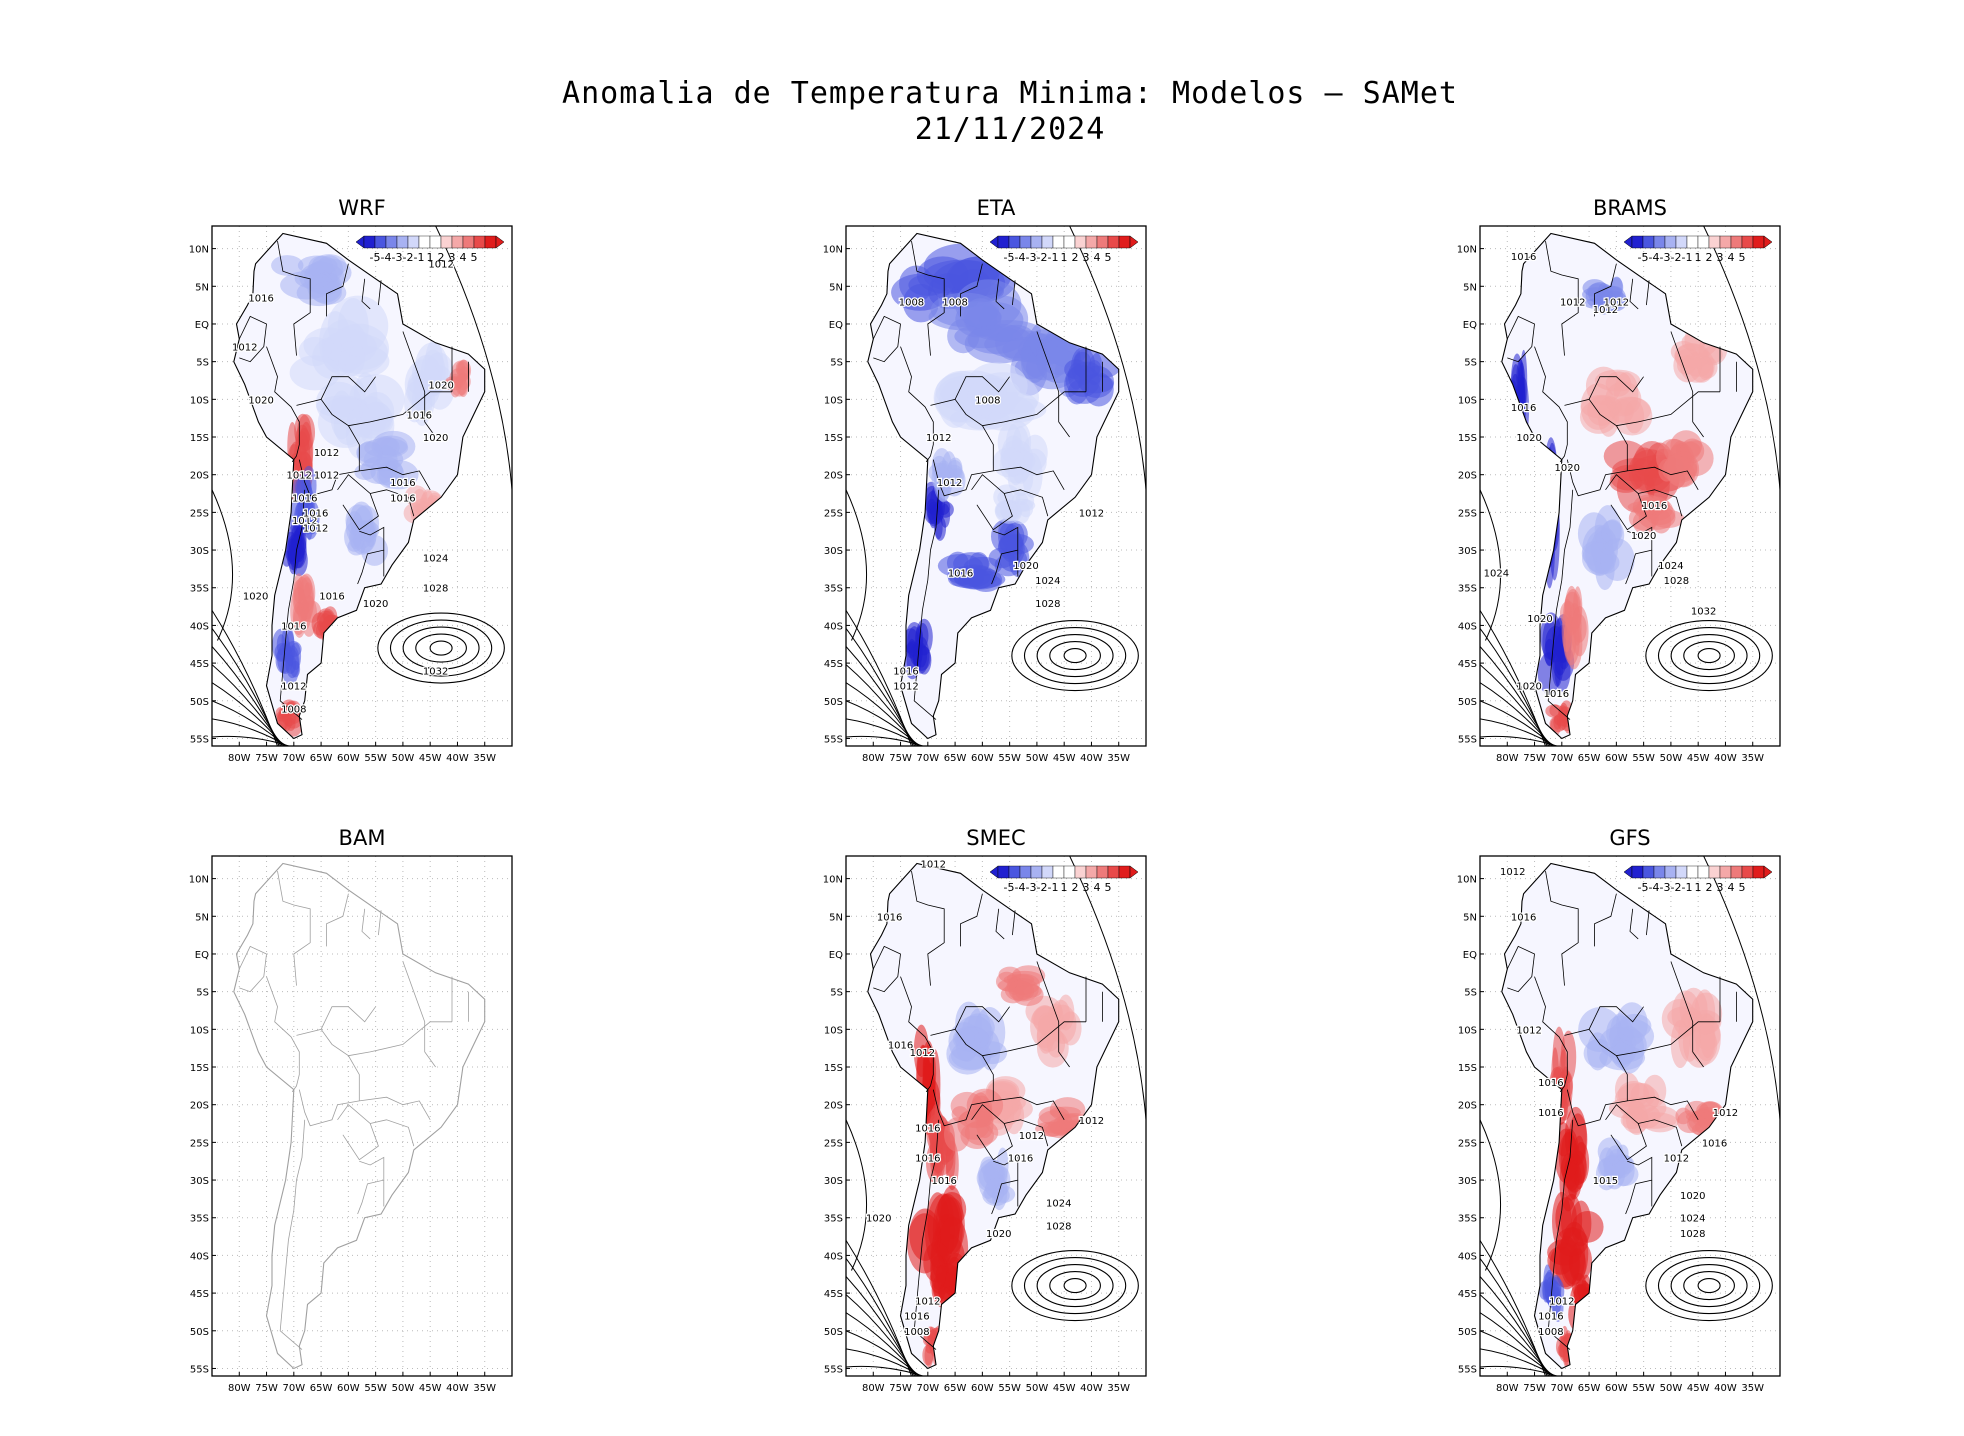 The width and height of the screenshot is (1964, 1436). Describe the element at coordinates (435, 589) in the screenshot. I see `isobar-label: 1028` at that location.